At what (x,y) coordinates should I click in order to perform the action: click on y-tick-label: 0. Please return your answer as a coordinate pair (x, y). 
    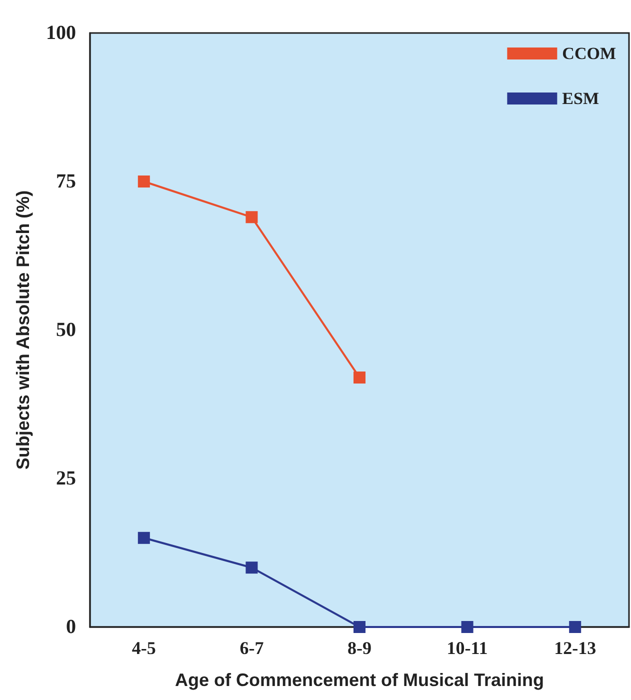
    Looking at the image, I should click on (71, 627).